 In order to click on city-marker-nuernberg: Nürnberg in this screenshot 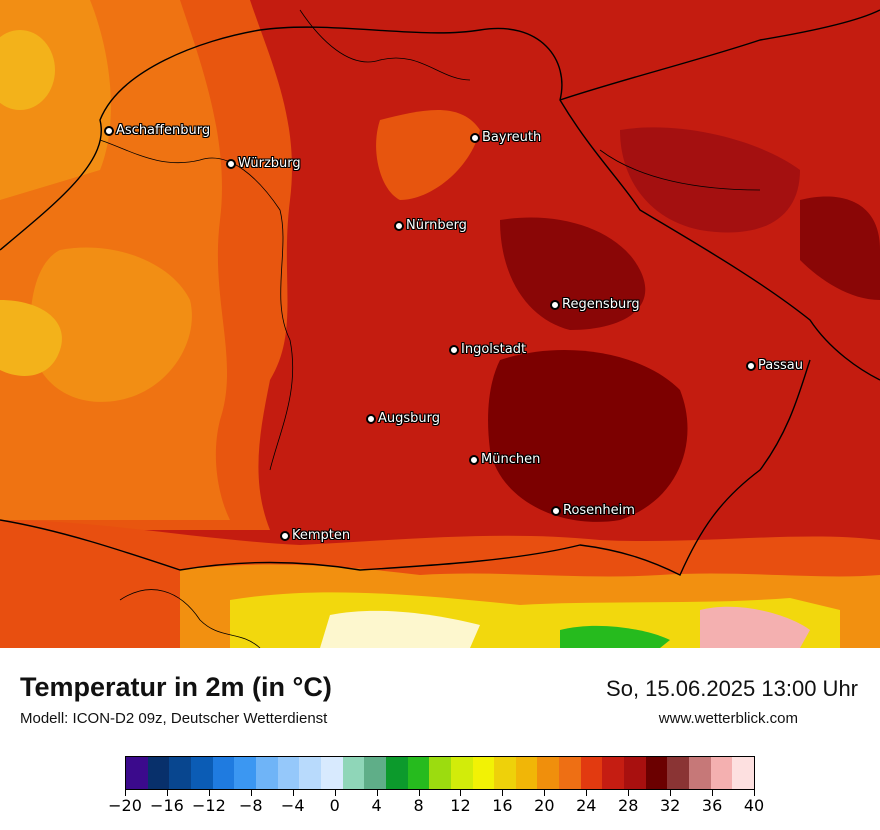, I will do `click(430, 225)`.